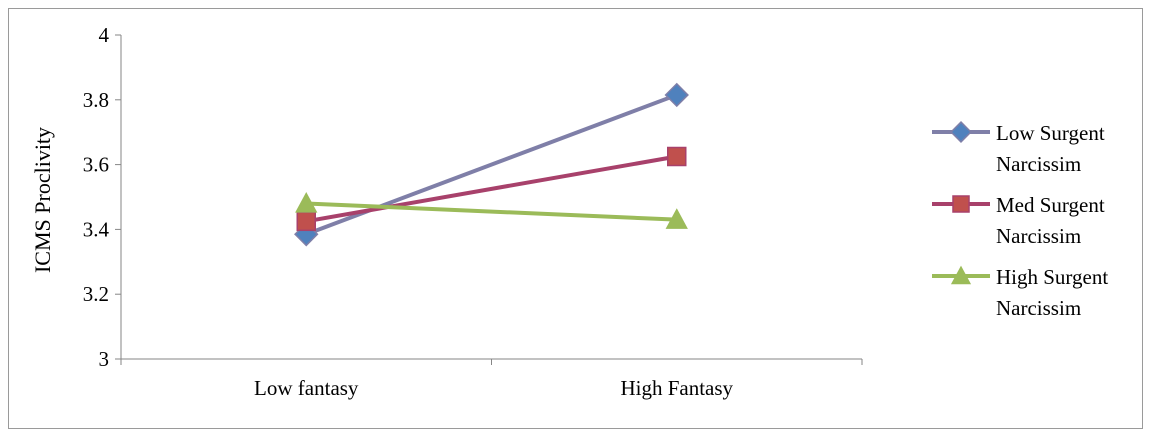  I want to click on series-layer, so click(491, 164).